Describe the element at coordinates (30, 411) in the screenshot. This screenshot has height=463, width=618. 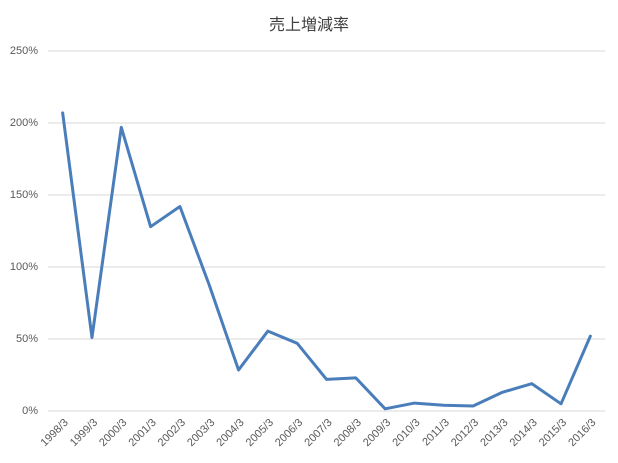
I see `y-tick-label: 0%` at that location.